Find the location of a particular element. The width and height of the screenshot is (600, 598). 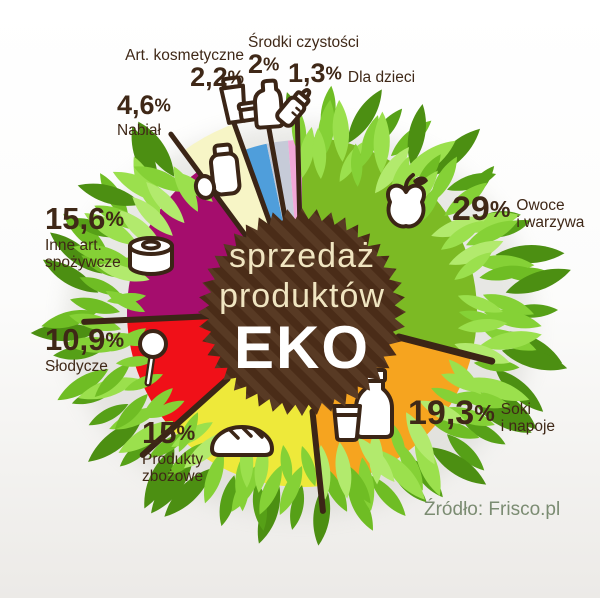

label-soki-i-napoje: 19,3% Soki i napoje is located at coordinates (481, 416).